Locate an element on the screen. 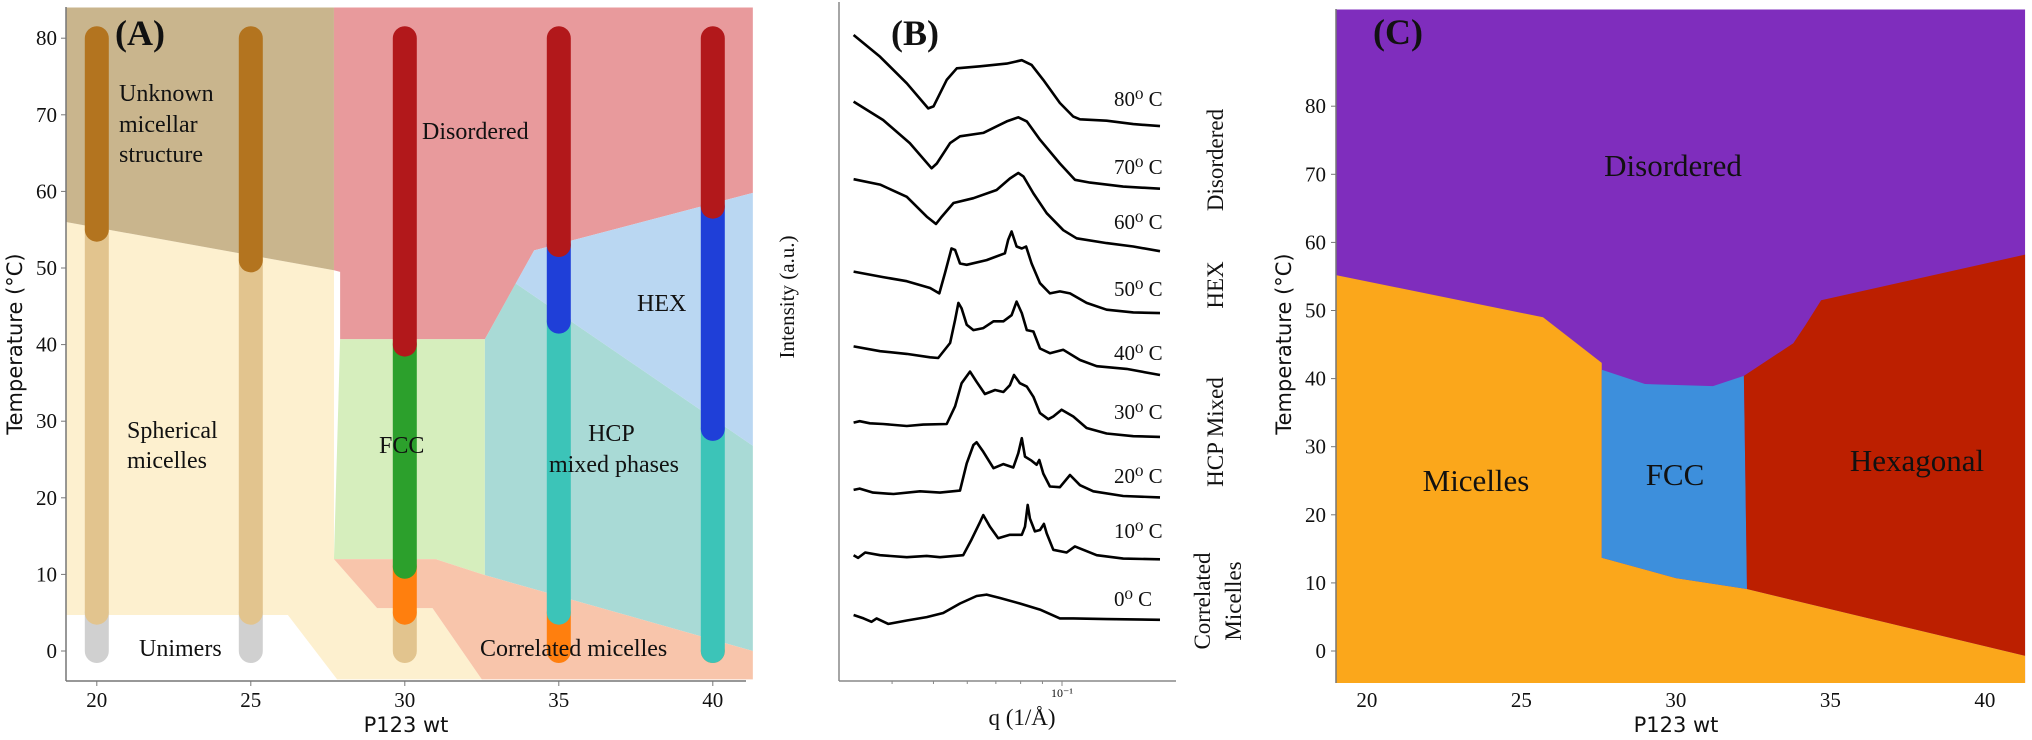 The width and height of the screenshot is (2032, 740). curve-label-30c: 30⁰ C is located at coordinates (1138, 412).